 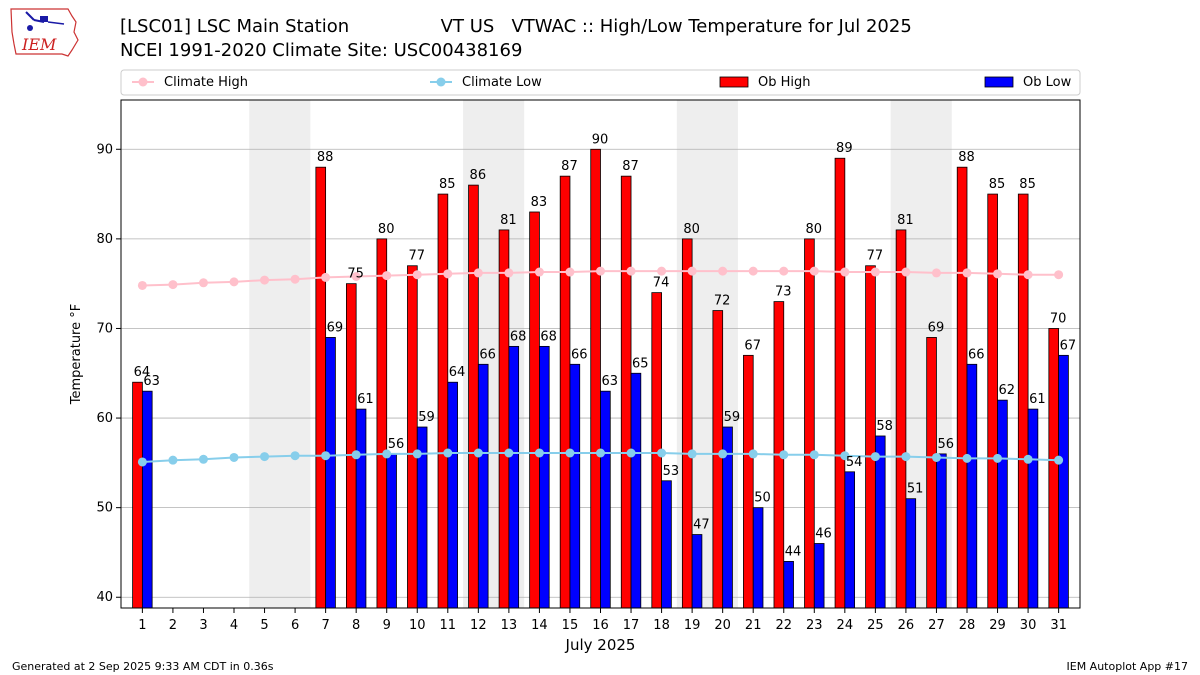 I want to click on ob-high-label: 72, so click(x=722, y=301).